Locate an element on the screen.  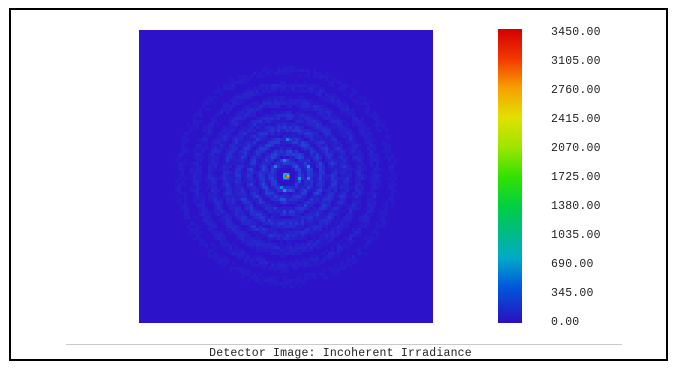
colorbar-tick: 345.00 is located at coordinates (572, 293).